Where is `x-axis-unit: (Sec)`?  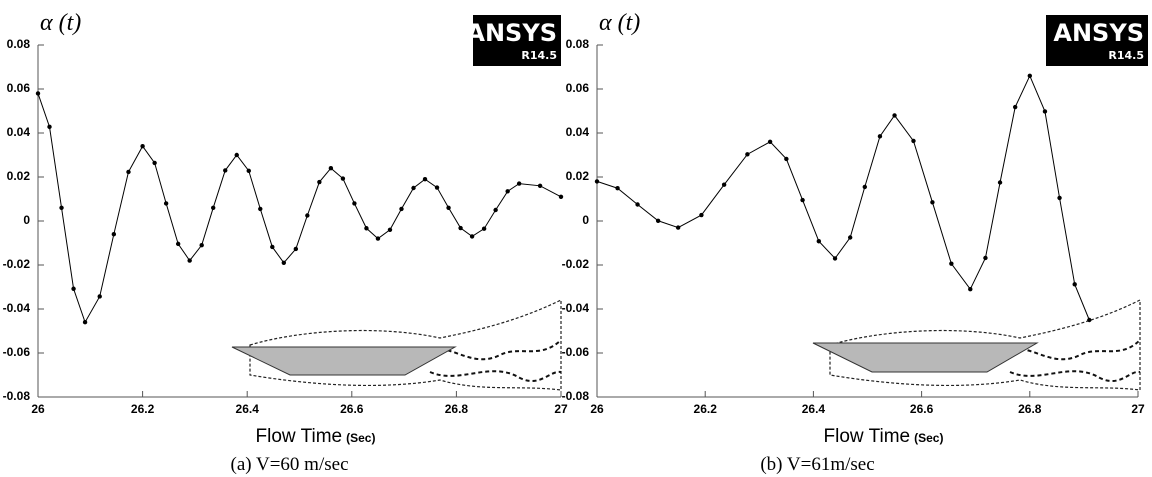 x-axis-unit: (Sec) is located at coordinates (928, 438).